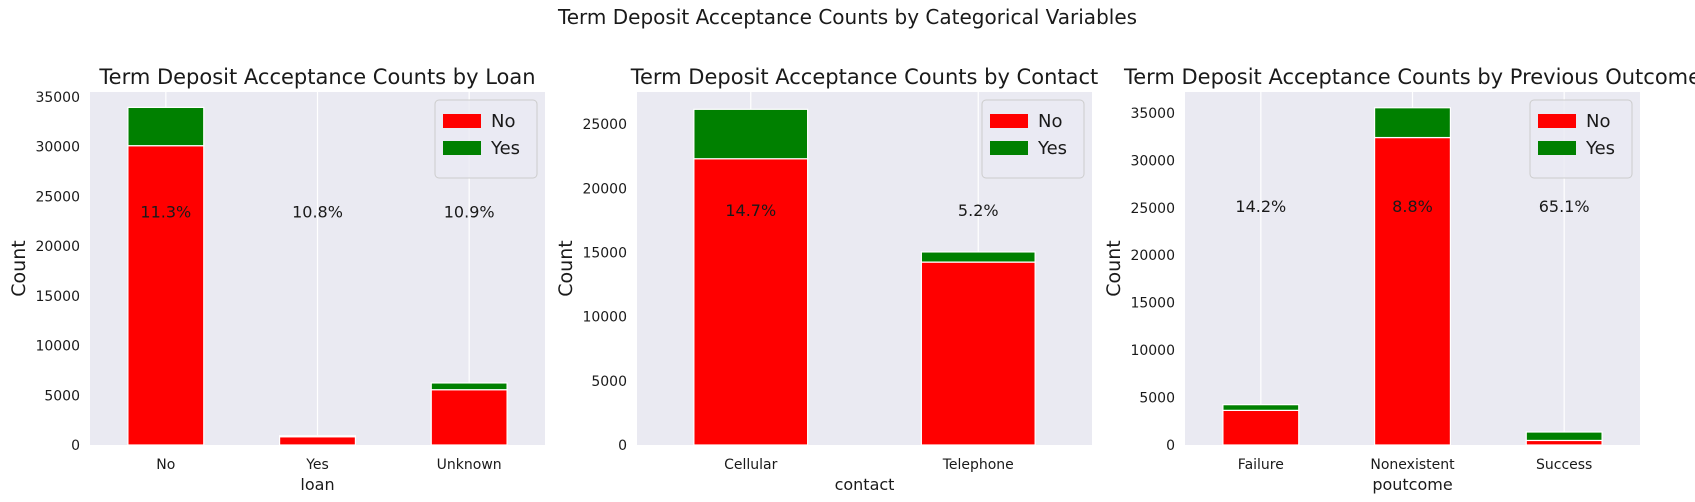  Describe the element at coordinates (1261, 407) in the screenshot. I see `bar-yes-failure` at that location.